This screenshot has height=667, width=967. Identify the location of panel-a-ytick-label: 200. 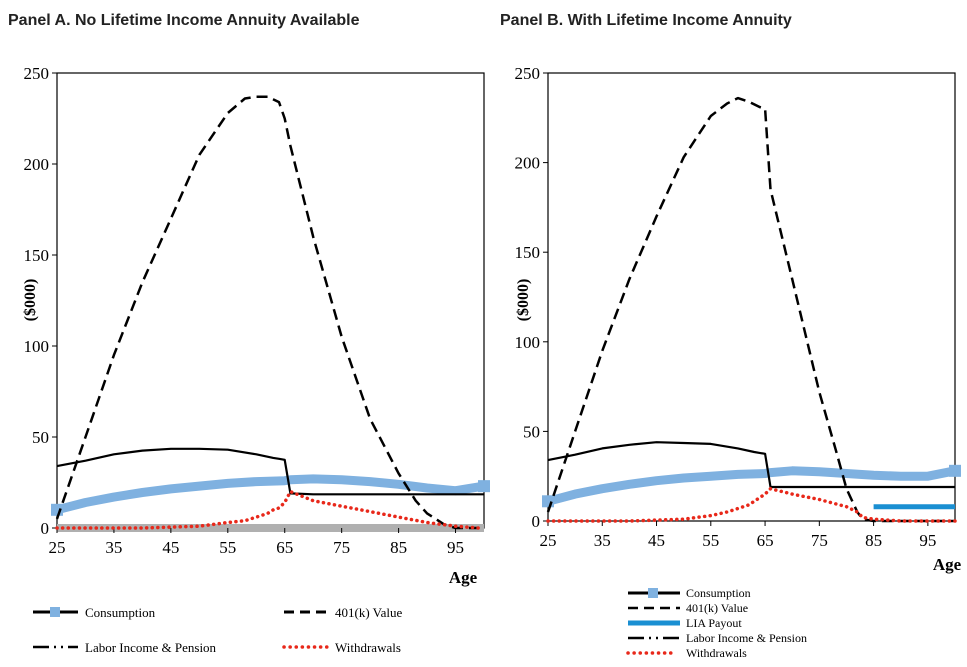
(37, 164).